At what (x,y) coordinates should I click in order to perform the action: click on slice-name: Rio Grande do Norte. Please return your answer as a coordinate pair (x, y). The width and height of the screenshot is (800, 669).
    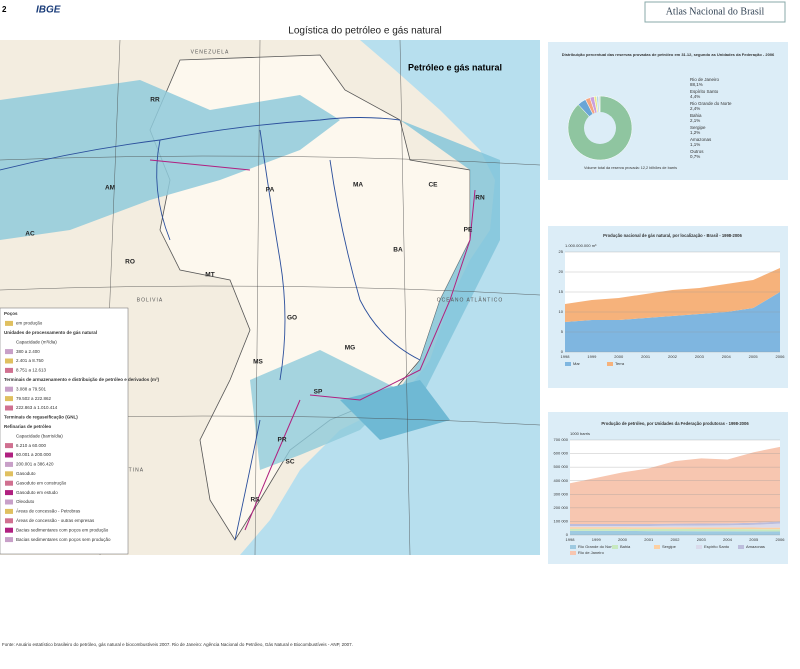
    Looking at the image, I should click on (711, 103).